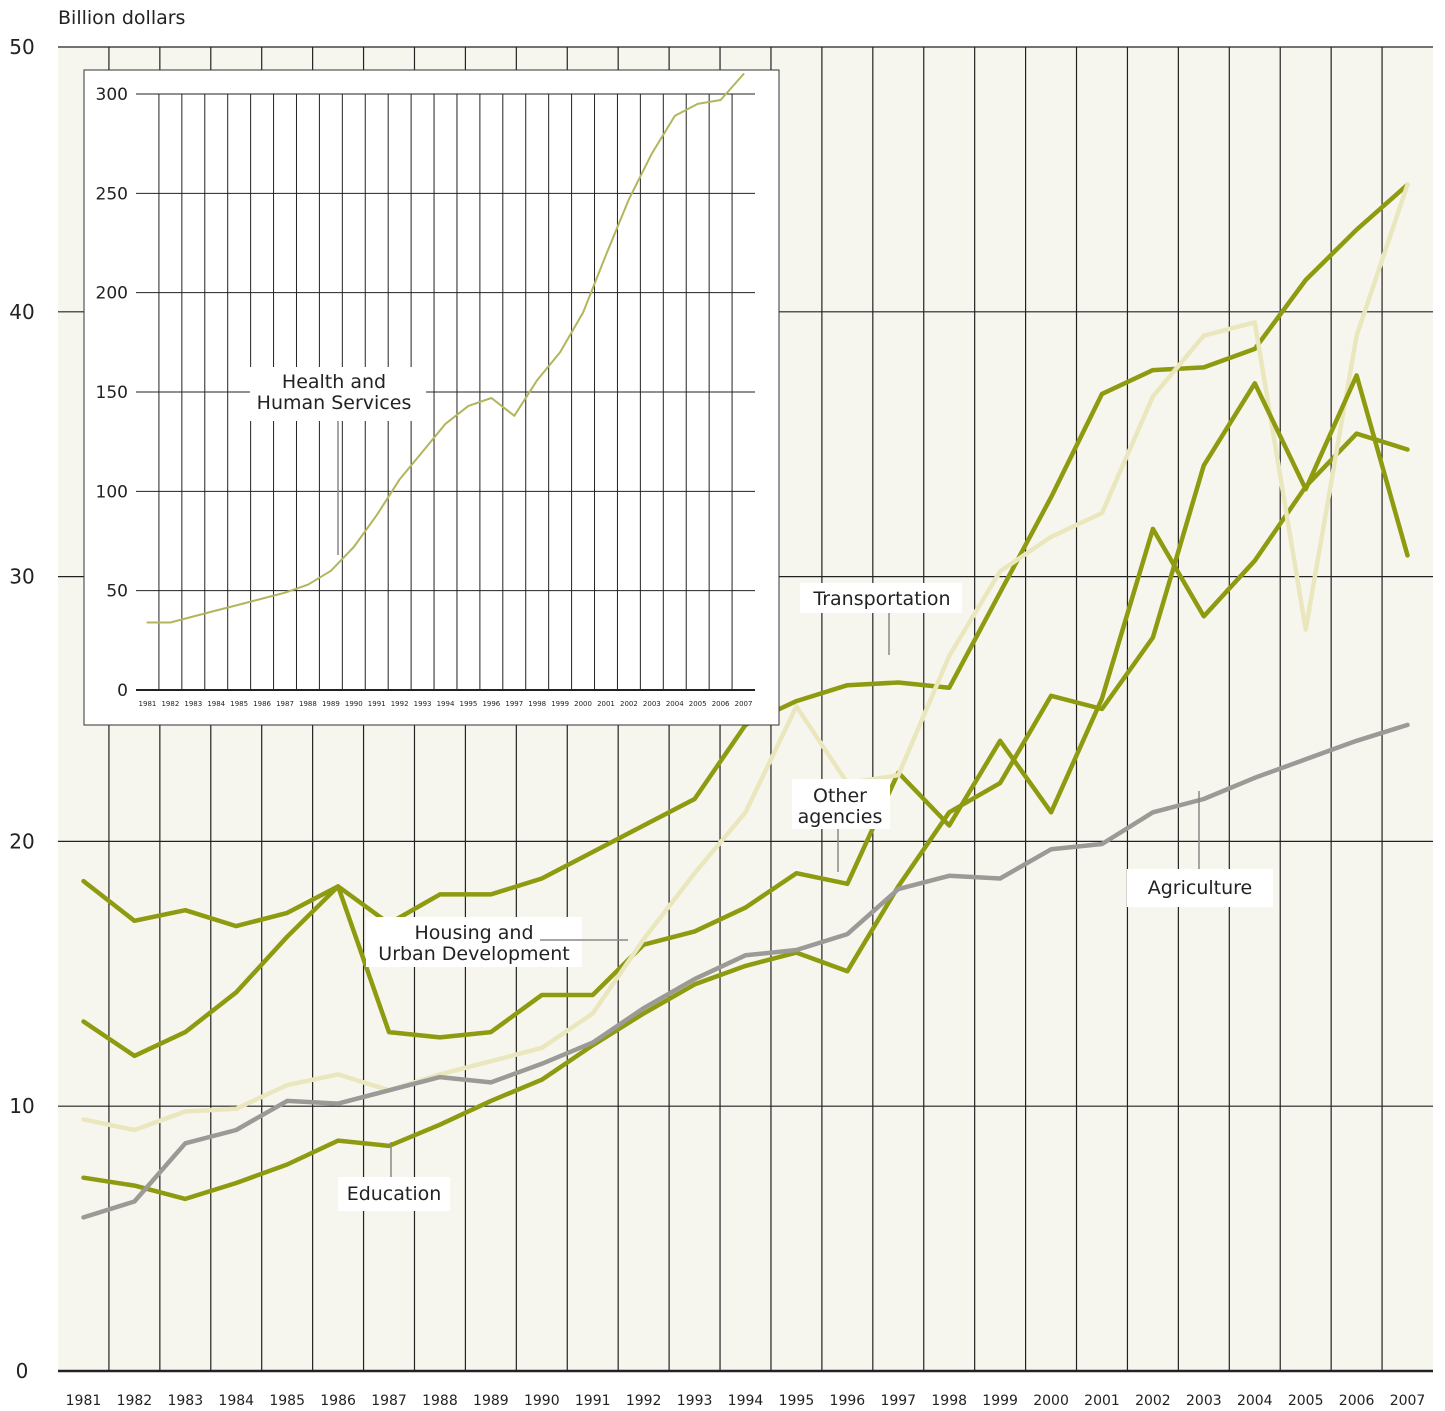 This screenshot has height=1411, width=1445. What do you see at coordinates (537, 704) in the screenshot?
I see `inset-x-tick-label: 1998` at bounding box center [537, 704].